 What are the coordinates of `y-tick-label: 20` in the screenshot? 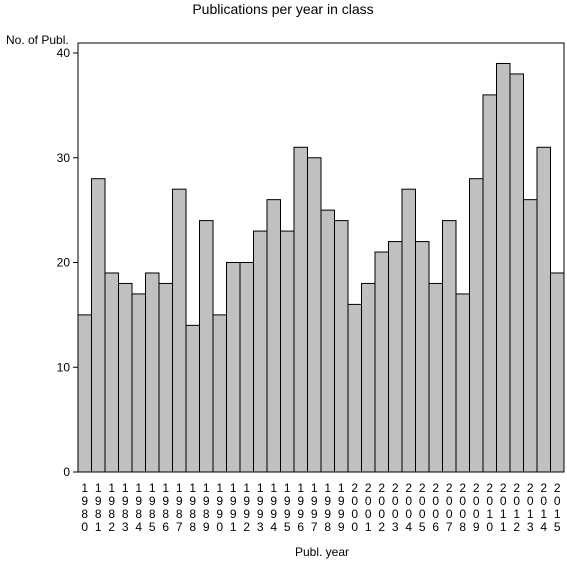 It's located at (64, 263).